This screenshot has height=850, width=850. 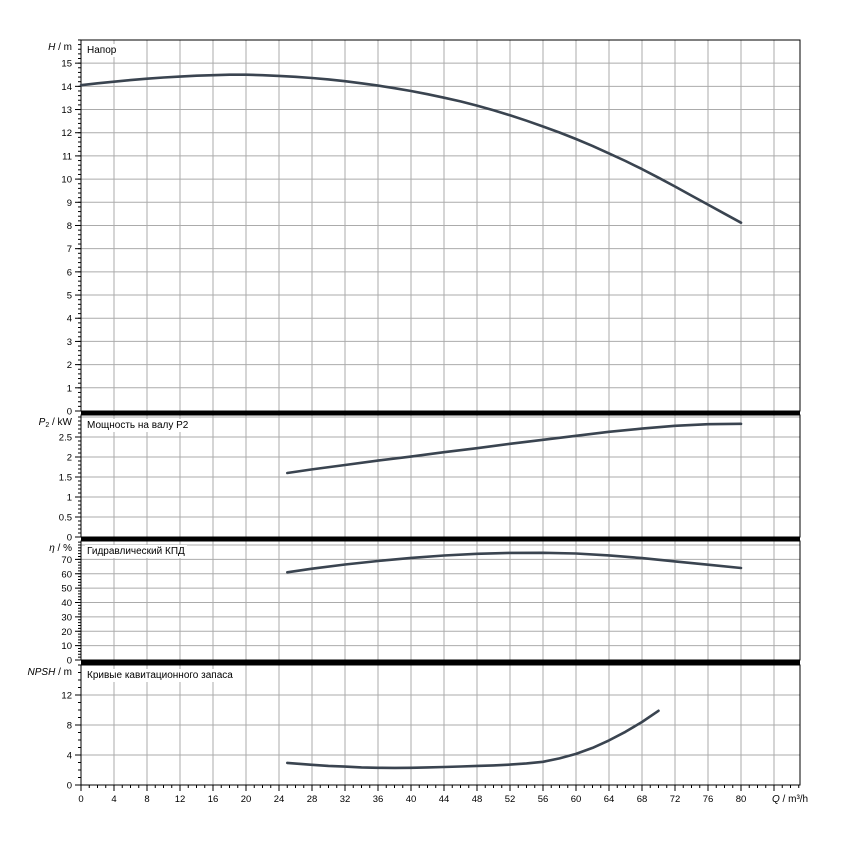 What do you see at coordinates (65, 478) in the screenshot?
I see `y-tick-label: 1.5` at bounding box center [65, 478].